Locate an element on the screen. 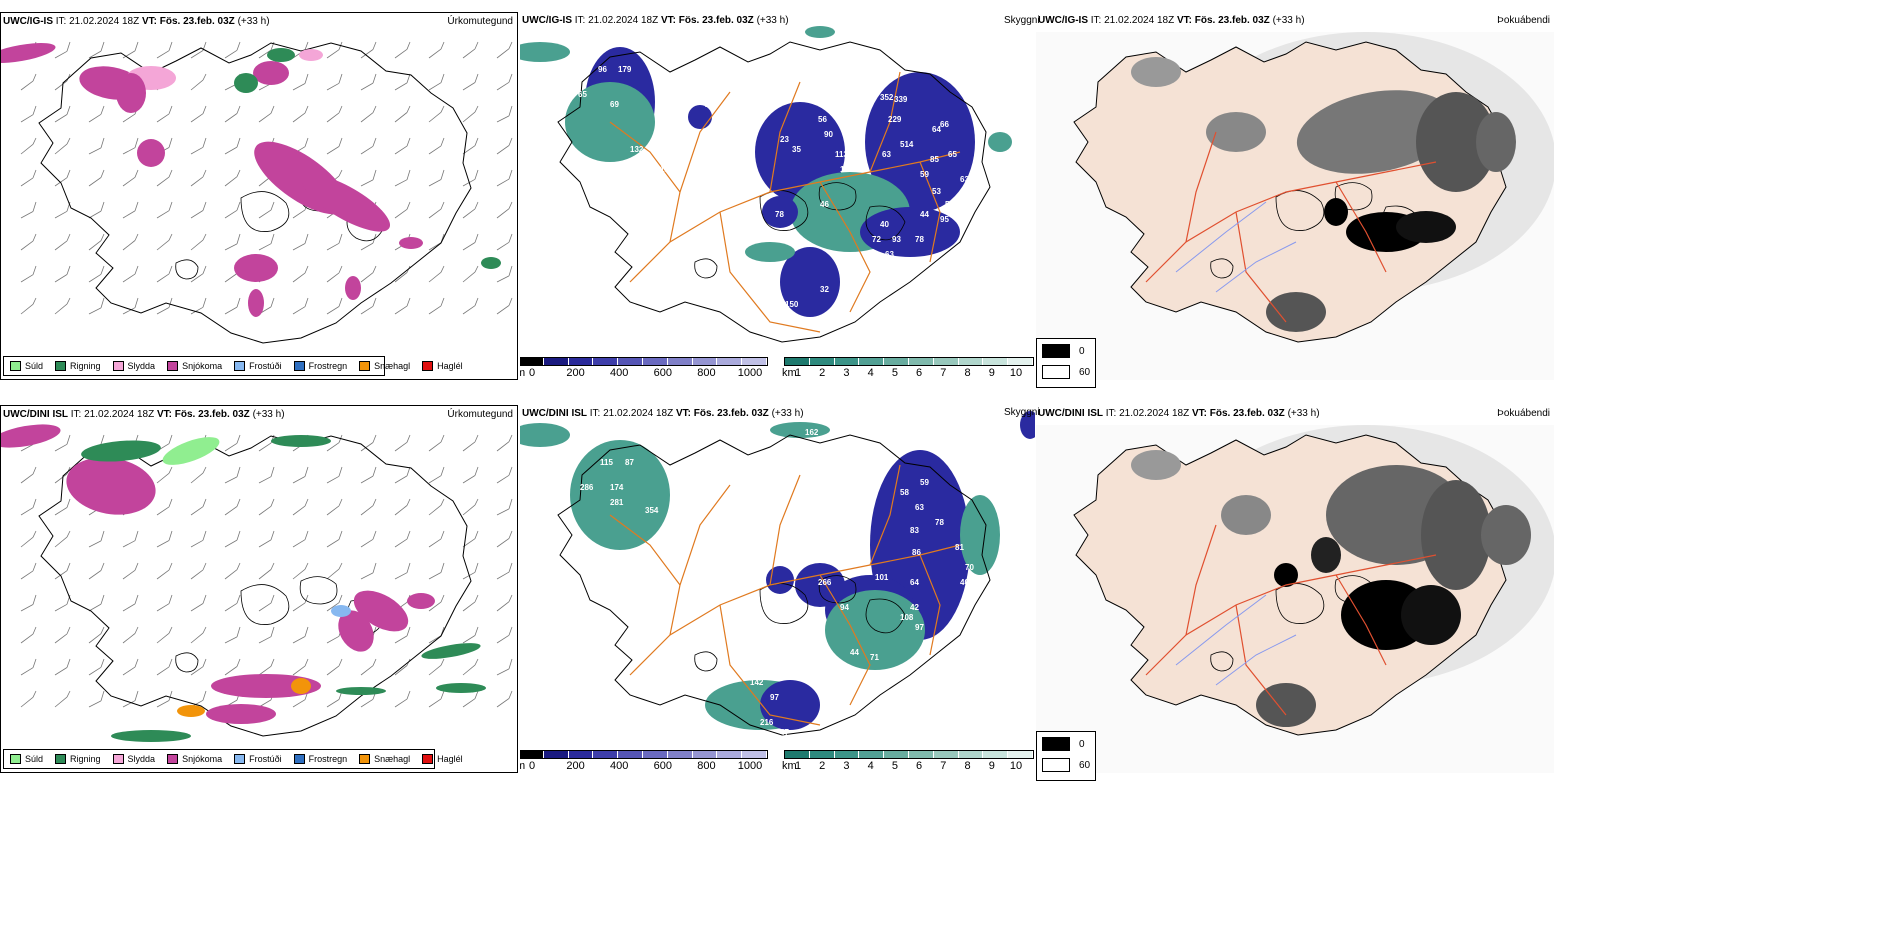 This screenshot has height=950, width=1900. cloudbase-label: 65 is located at coordinates (952, 154).